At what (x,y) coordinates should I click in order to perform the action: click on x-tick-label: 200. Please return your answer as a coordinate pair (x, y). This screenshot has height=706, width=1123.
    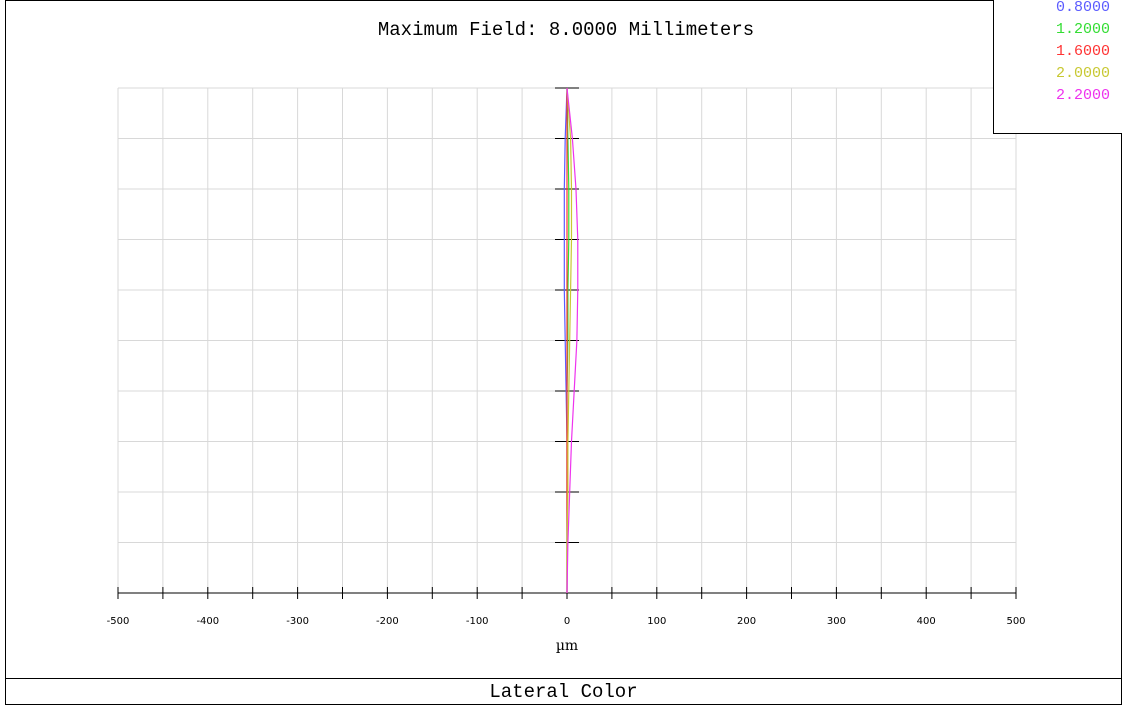
    Looking at the image, I should click on (746, 621).